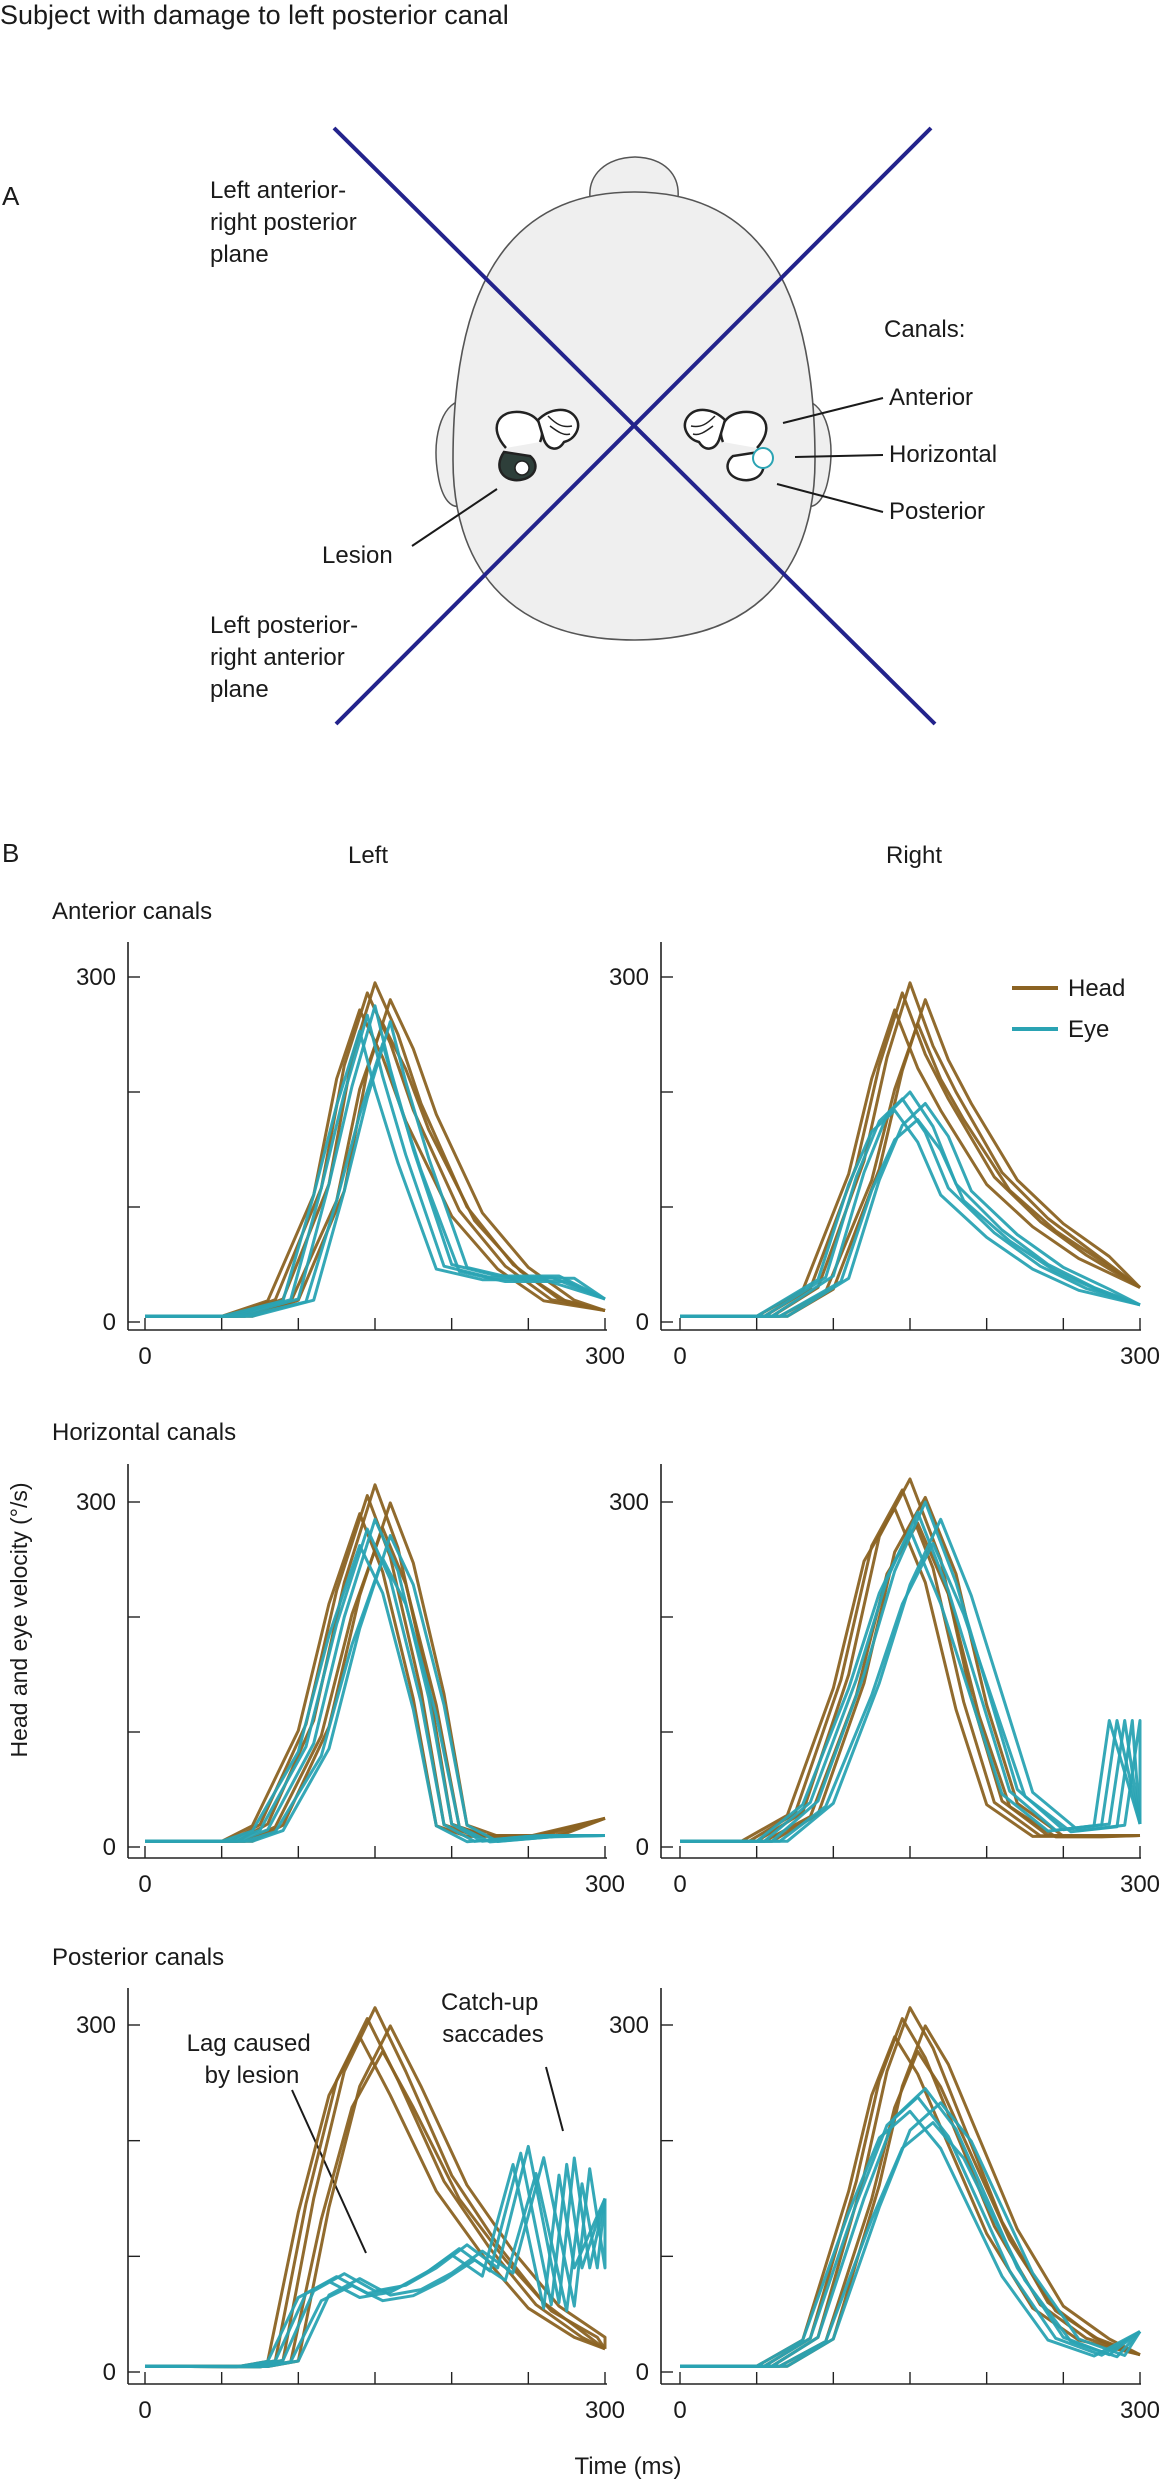 The width and height of the screenshot is (1160, 2486). Describe the element at coordinates (1096, 988) in the screenshot. I see `legend-head-label: Head` at that location.